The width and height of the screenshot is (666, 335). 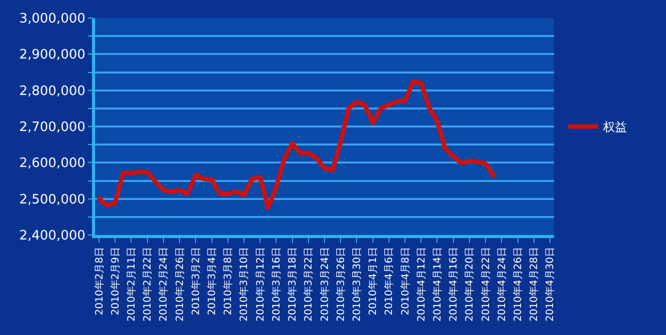 I want to click on y-tick-label: 3,000,000, so click(x=52, y=19).